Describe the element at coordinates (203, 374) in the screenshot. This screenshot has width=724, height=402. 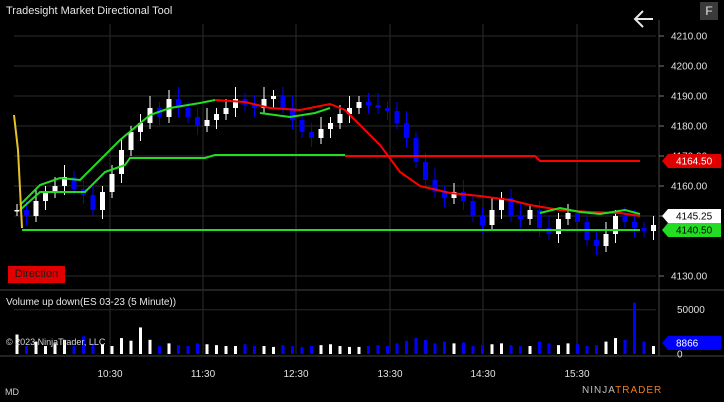
I see `time-tick-label: 11:30` at that location.